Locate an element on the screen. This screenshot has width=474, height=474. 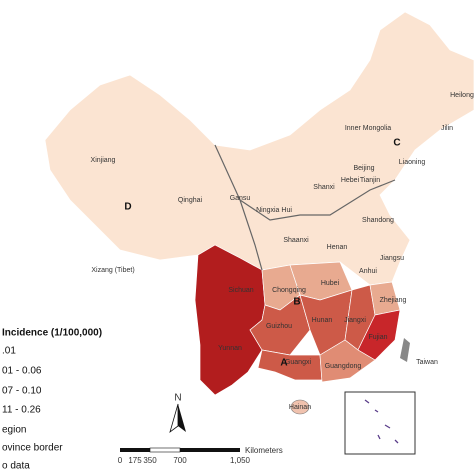
region-label: D is located at coordinates (127, 207).